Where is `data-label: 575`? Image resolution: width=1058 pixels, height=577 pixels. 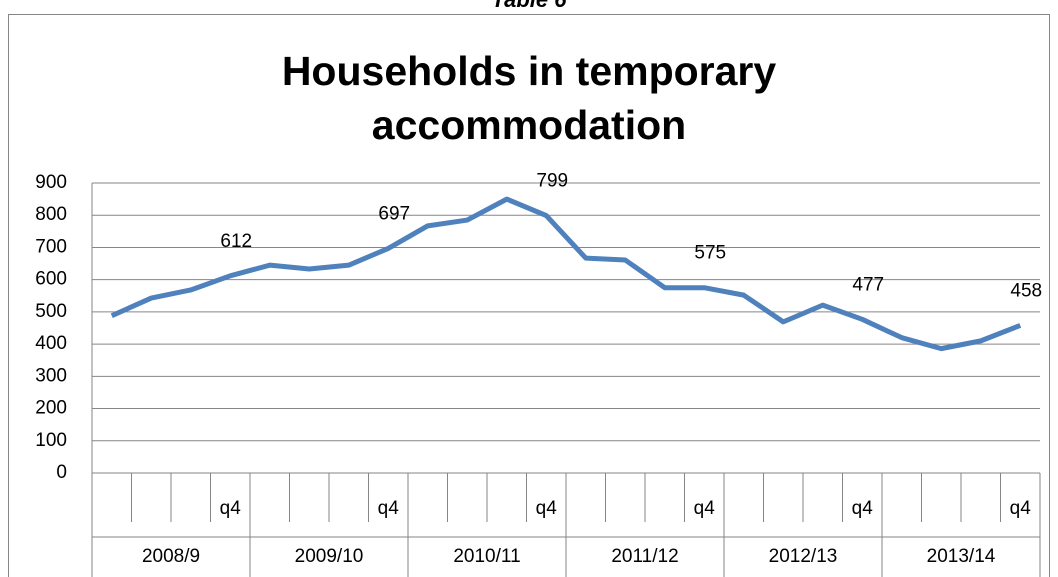 data-label: 575 is located at coordinates (710, 253).